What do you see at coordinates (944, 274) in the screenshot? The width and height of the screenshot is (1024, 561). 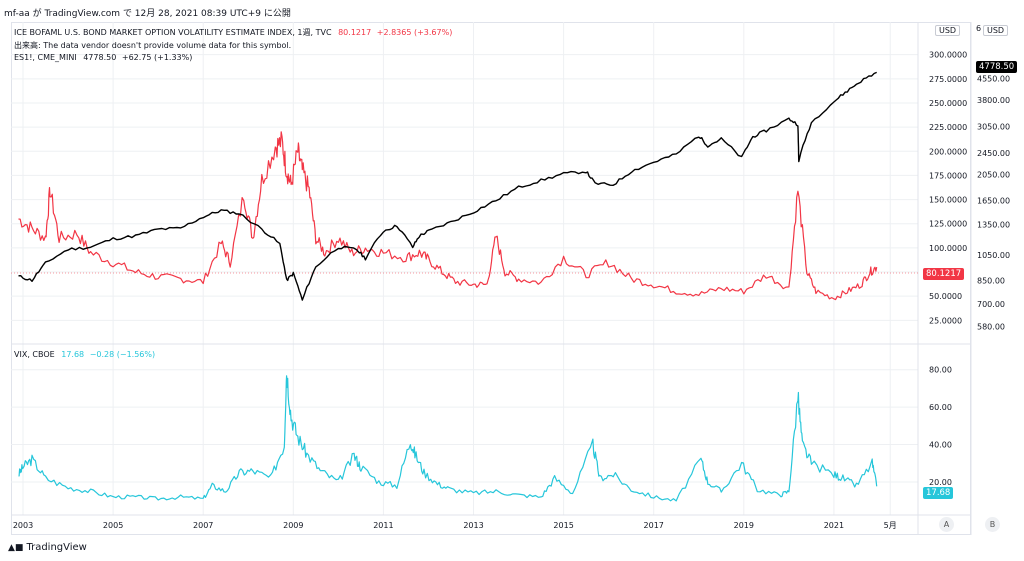 I see `move-price-badge: 80.1217` at bounding box center [944, 274].